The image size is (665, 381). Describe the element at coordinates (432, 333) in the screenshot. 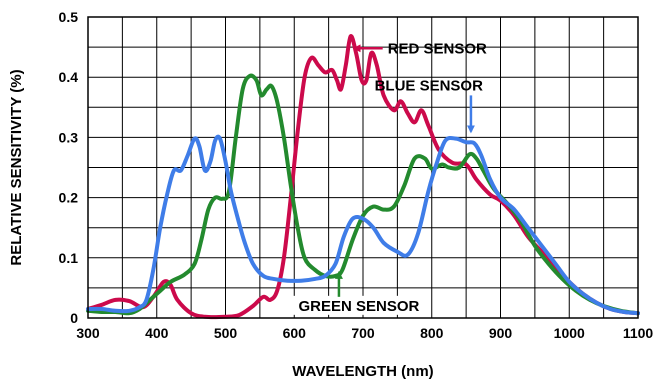

I see `x-tick-label: 800` at that location.